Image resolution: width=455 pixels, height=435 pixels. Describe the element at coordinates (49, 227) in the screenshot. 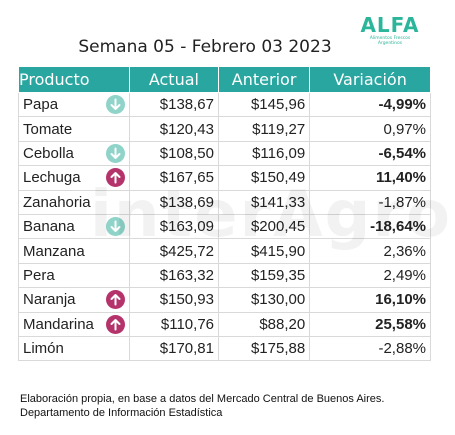

I see `product-name: Banana` at that location.